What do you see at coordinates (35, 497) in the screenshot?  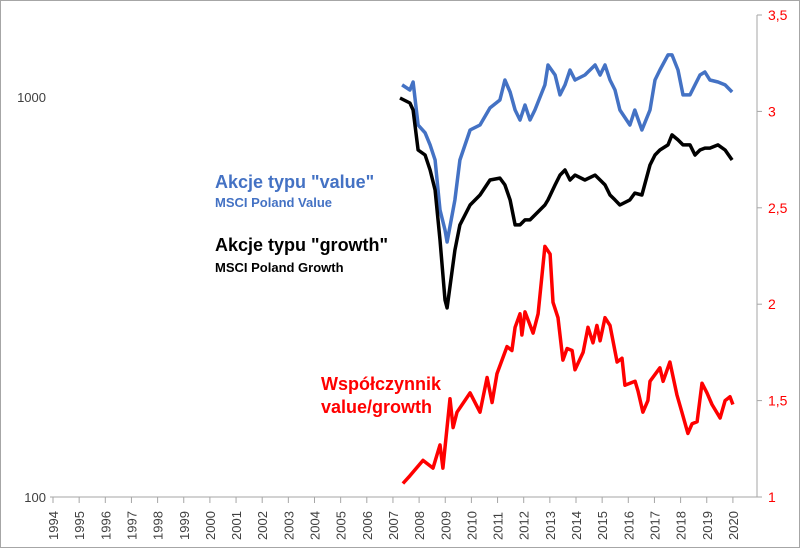 I see `left-axis-tick-label: 100` at bounding box center [35, 497].